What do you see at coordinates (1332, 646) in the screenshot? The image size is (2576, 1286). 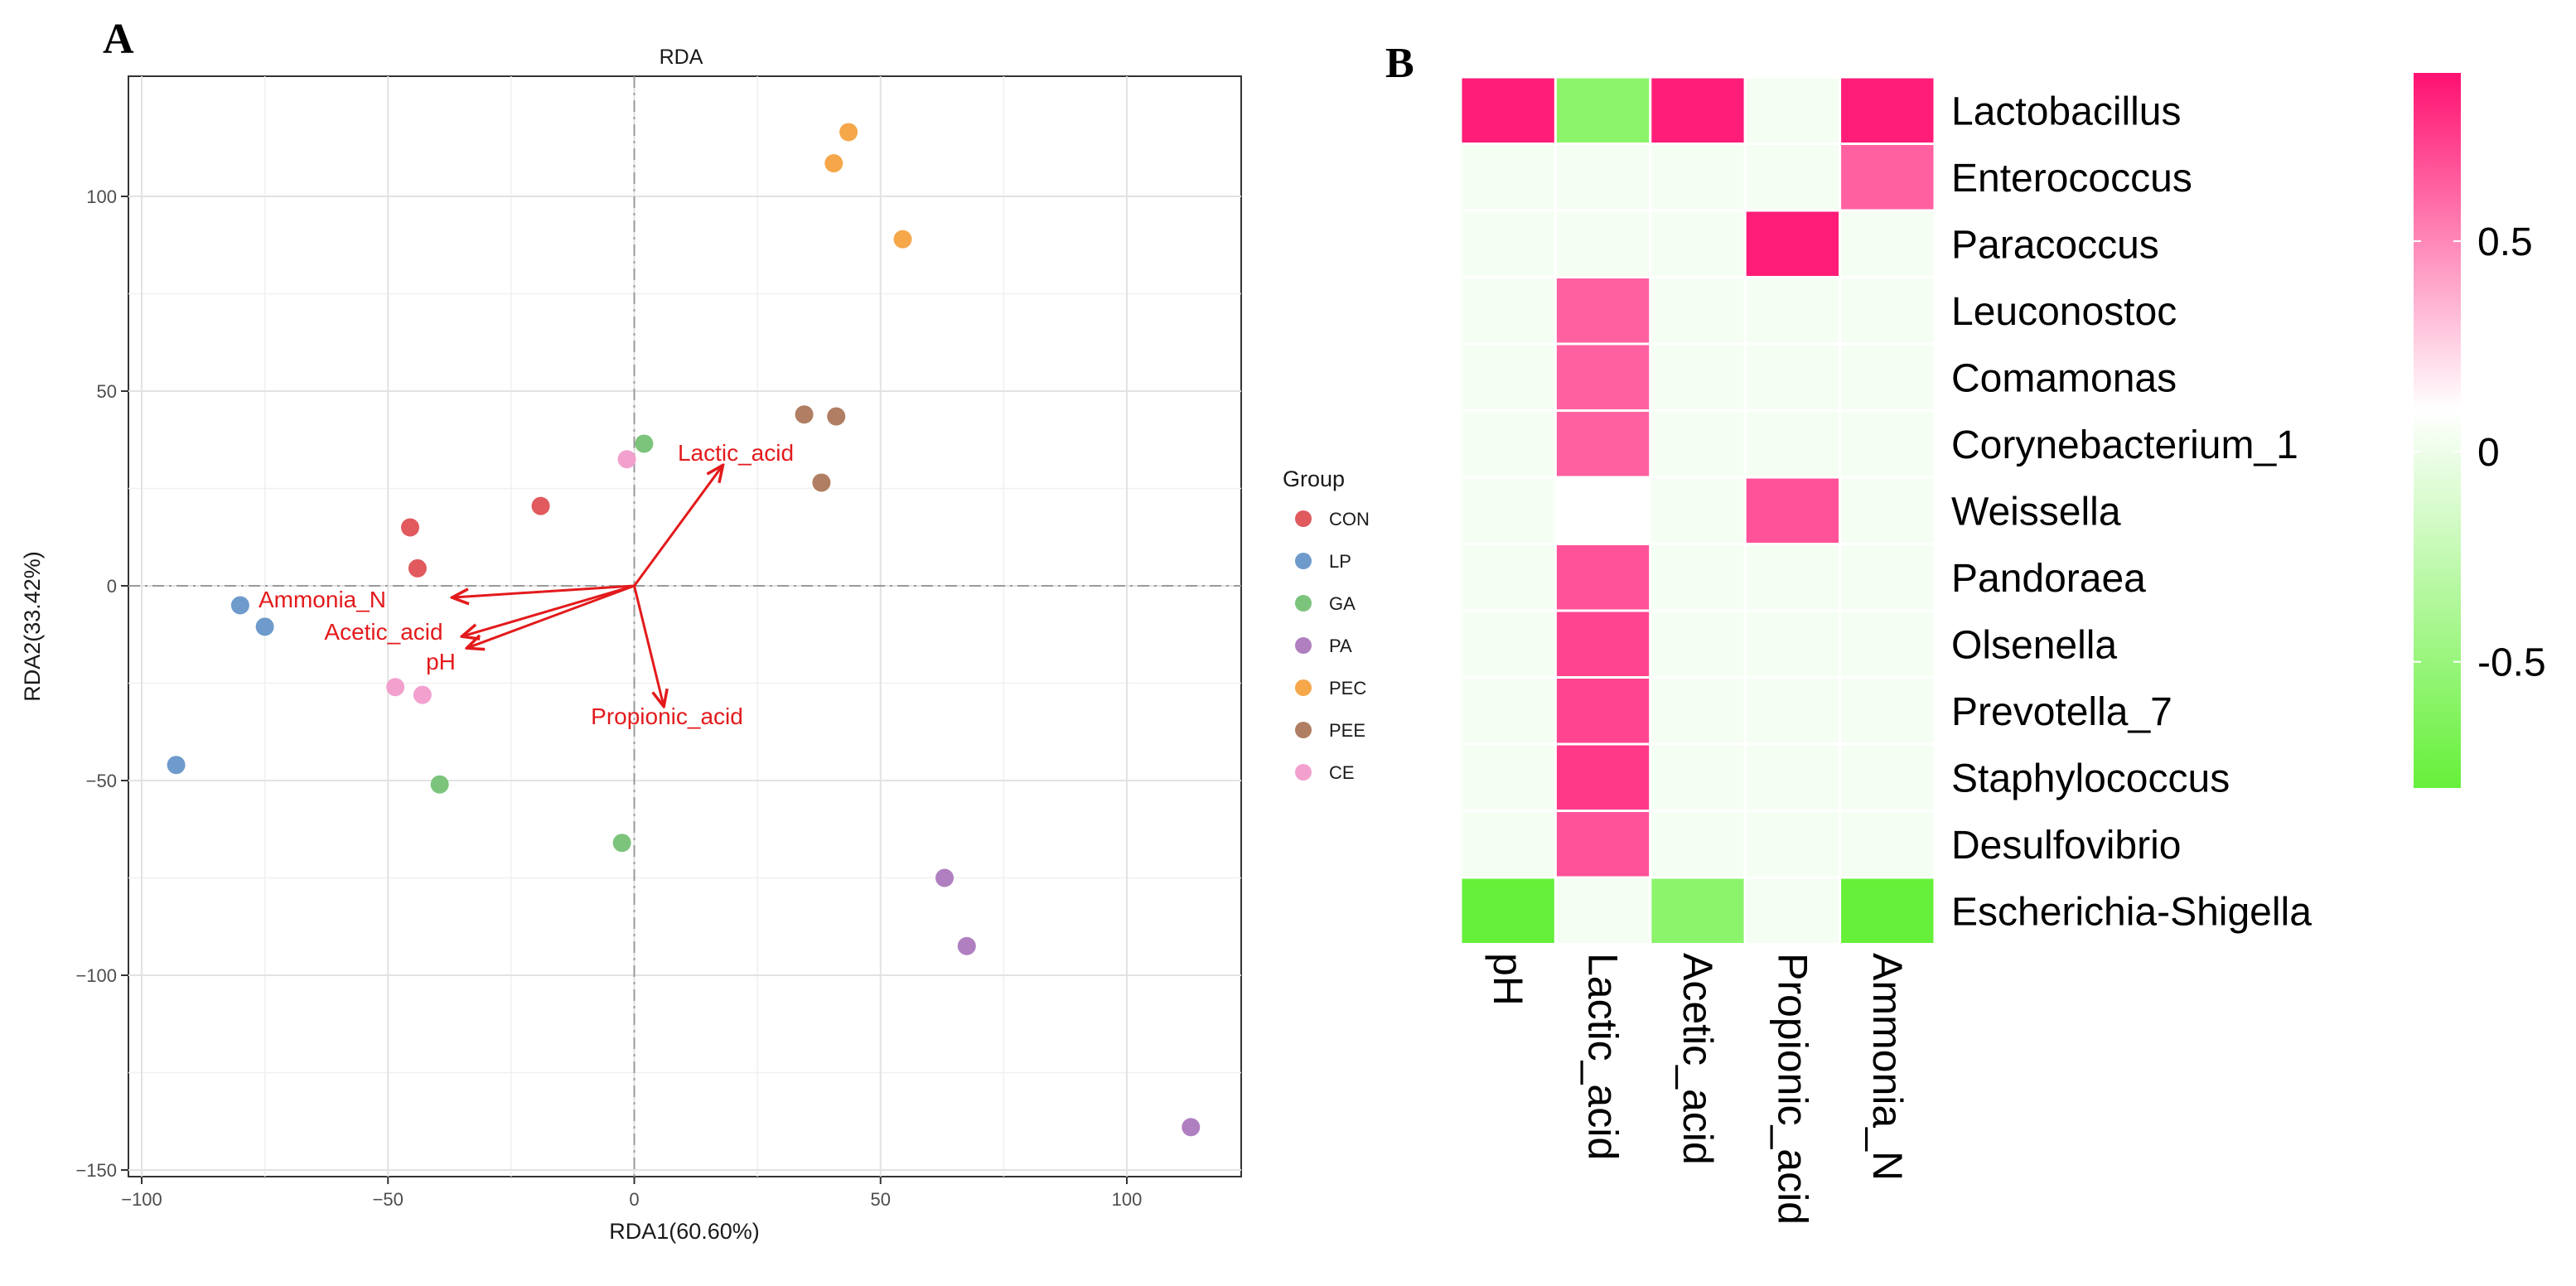 I see `group-legend: CON LP GA PA PEC PEE CE` at bounding box center [1332, 646].